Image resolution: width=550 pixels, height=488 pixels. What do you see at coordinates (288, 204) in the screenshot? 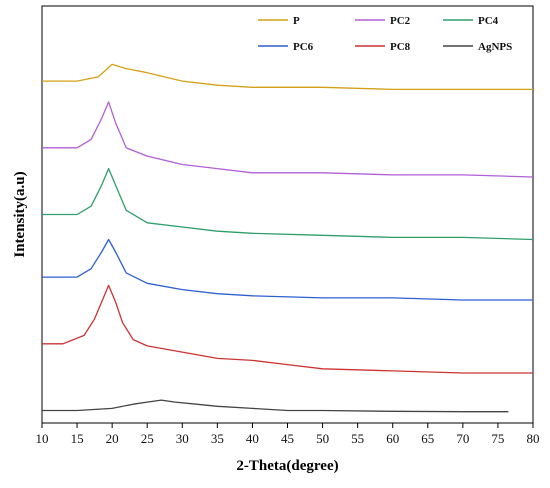
I see `series-line-pc4` at bounding box center [288, 204].